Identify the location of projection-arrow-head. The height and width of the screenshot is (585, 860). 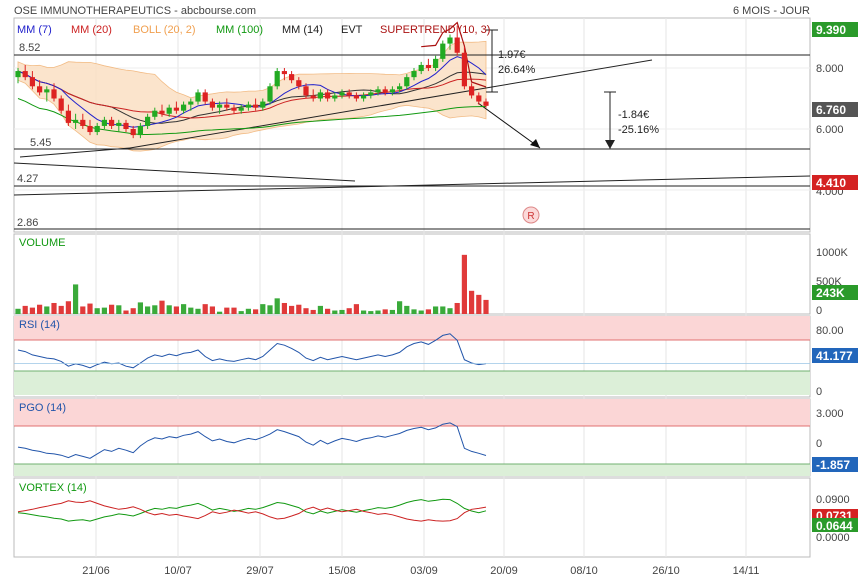
(535, 143).